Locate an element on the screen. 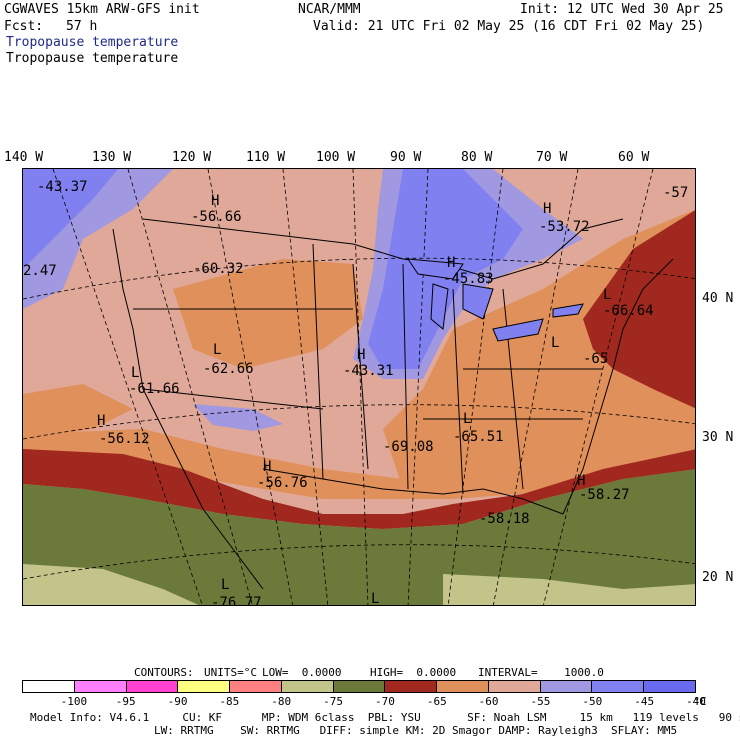  map-value-label: -69.08 is located at coordinates (408, 447).